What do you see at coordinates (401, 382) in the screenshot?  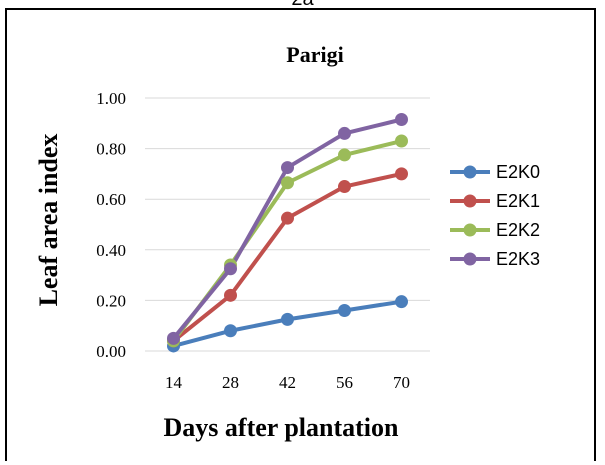 I see `x-tick-label: 70` at bounding box center [401, 382].